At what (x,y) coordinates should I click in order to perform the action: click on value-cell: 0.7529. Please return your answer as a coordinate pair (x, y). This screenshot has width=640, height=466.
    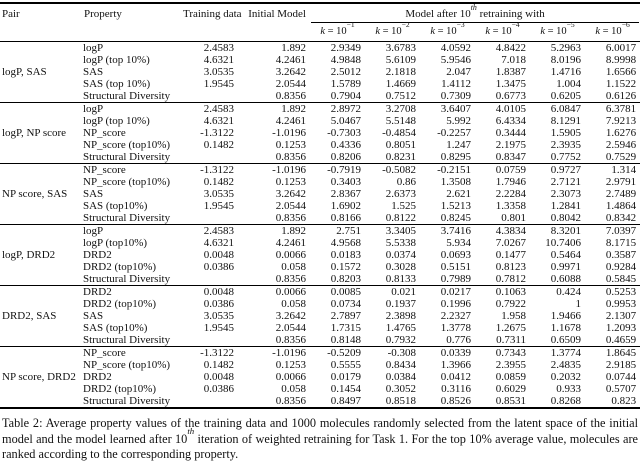
    Looking at the image, I should click on (621, 157).